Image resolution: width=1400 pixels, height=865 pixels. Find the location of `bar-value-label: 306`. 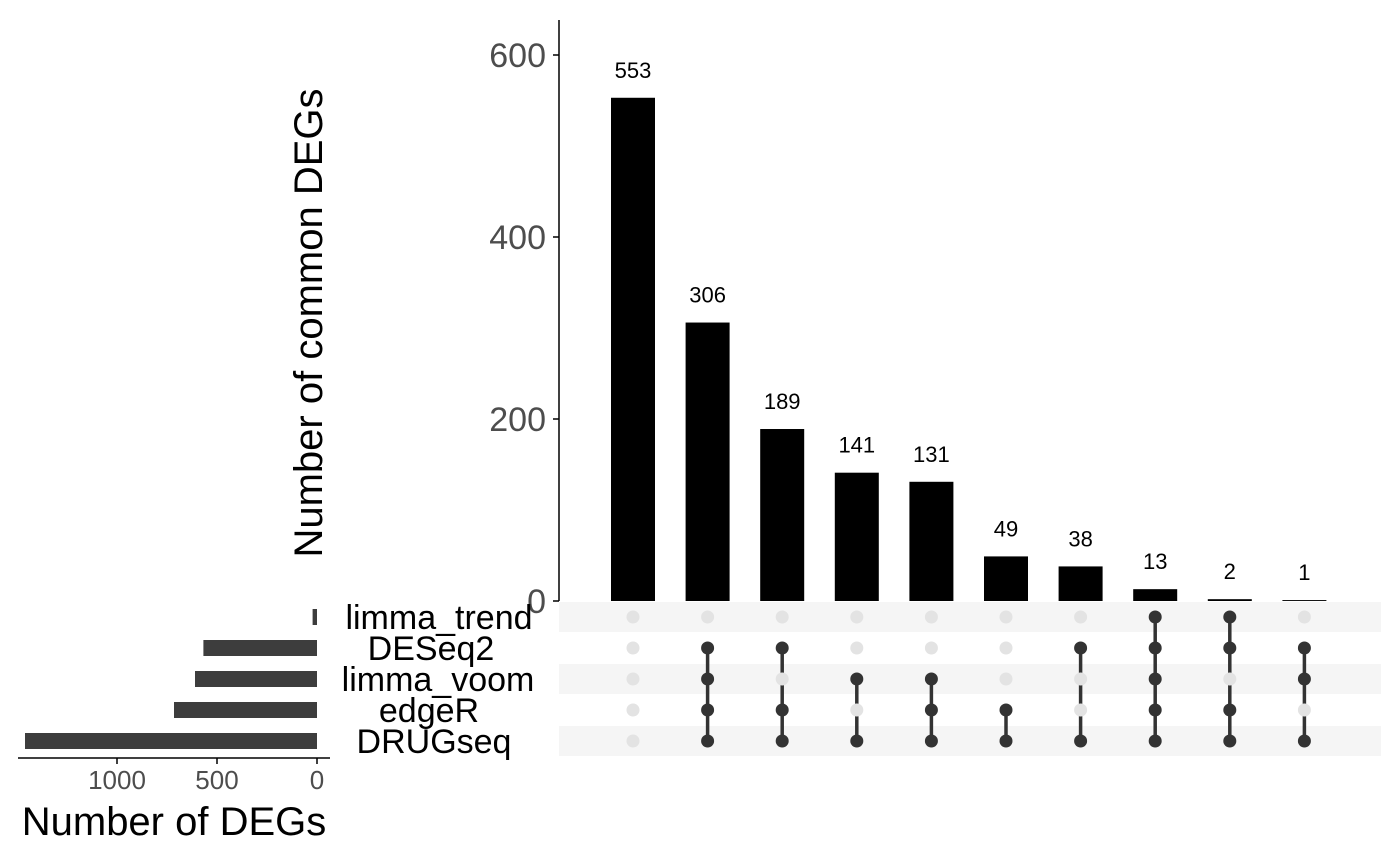

bar-value-label: 306 is located at coordinates (707, 295).